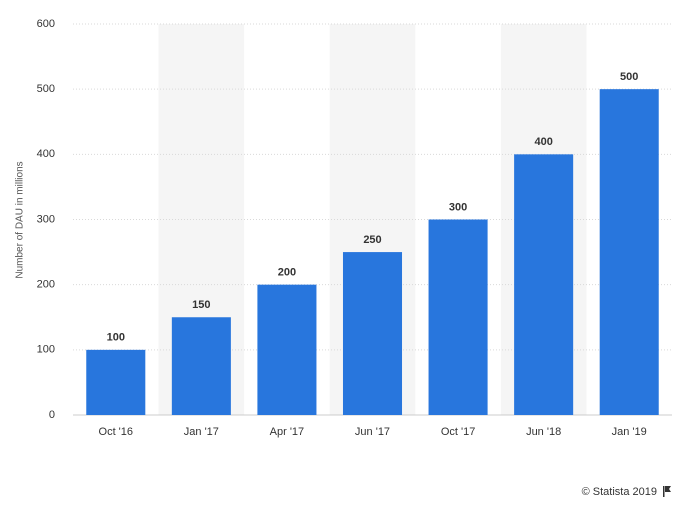  Describe the element at coordinates (116, 338) in the screenshot. I see `value-label: 100` at that location.